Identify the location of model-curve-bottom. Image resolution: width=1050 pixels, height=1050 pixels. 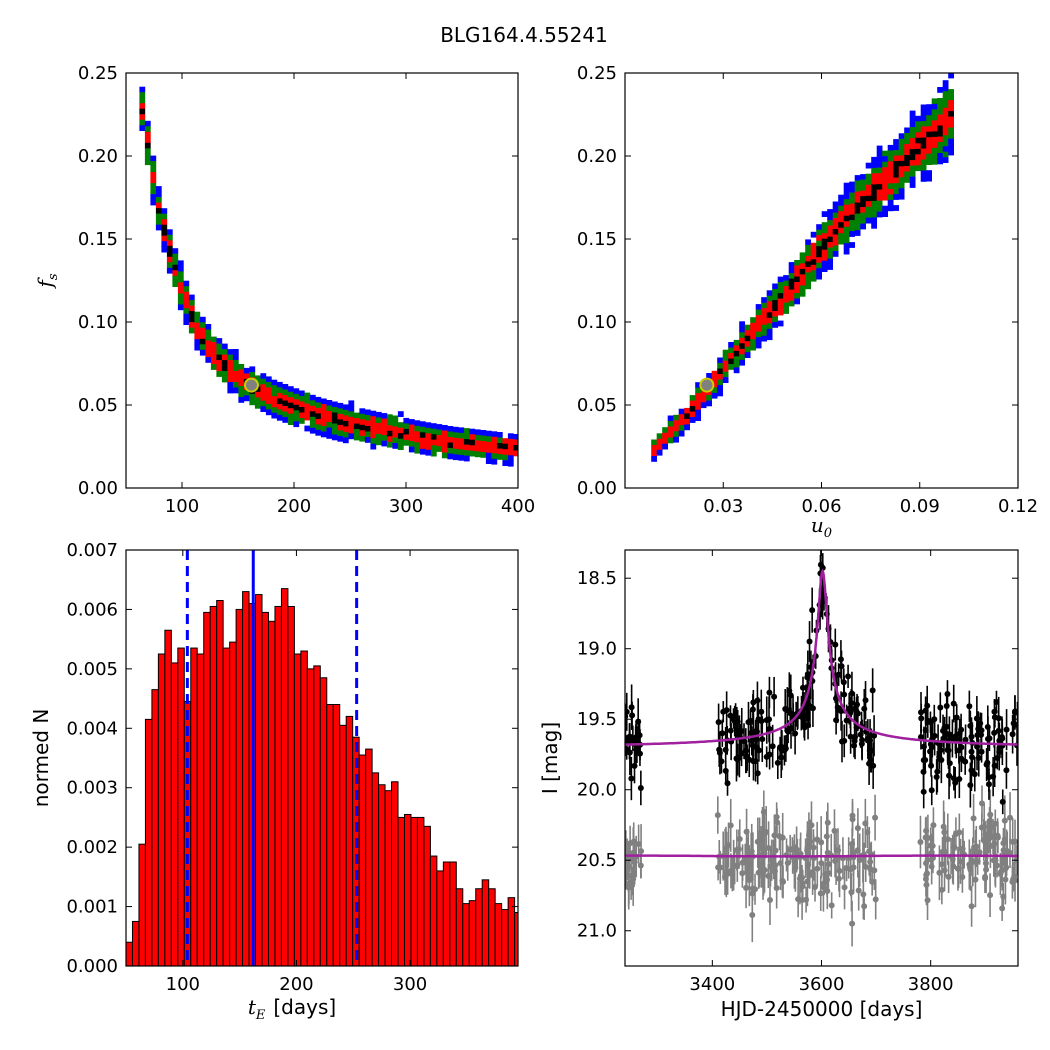
(821, 856).